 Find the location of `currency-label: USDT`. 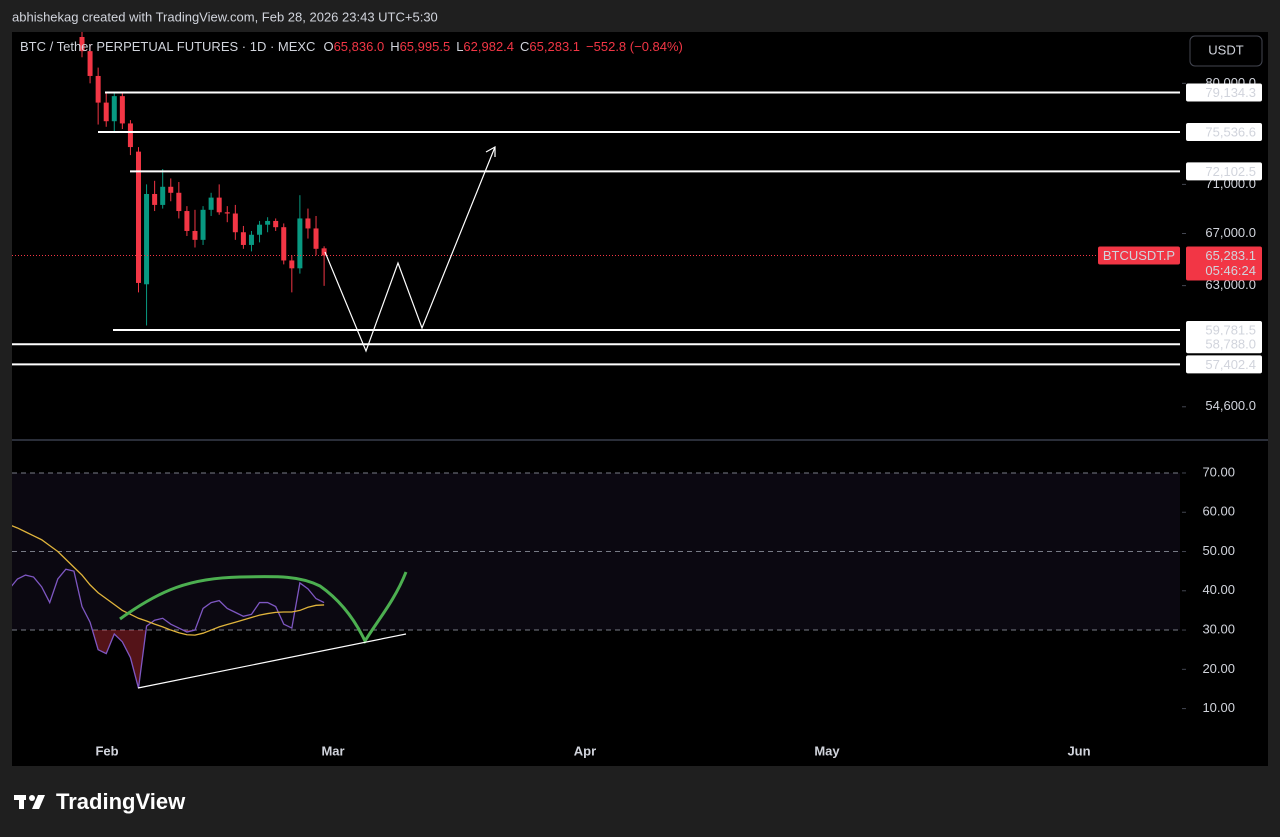

currency-label: USDT is located at coordinates (1225, 49).